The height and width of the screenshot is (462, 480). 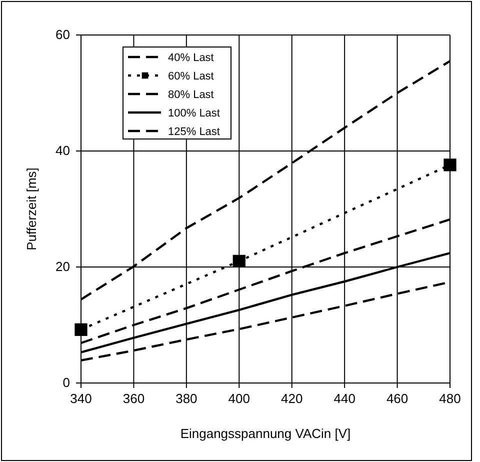 I want to click on x-axis-title: Eingangsspannung VACin [V], so click(x=265, y=433).